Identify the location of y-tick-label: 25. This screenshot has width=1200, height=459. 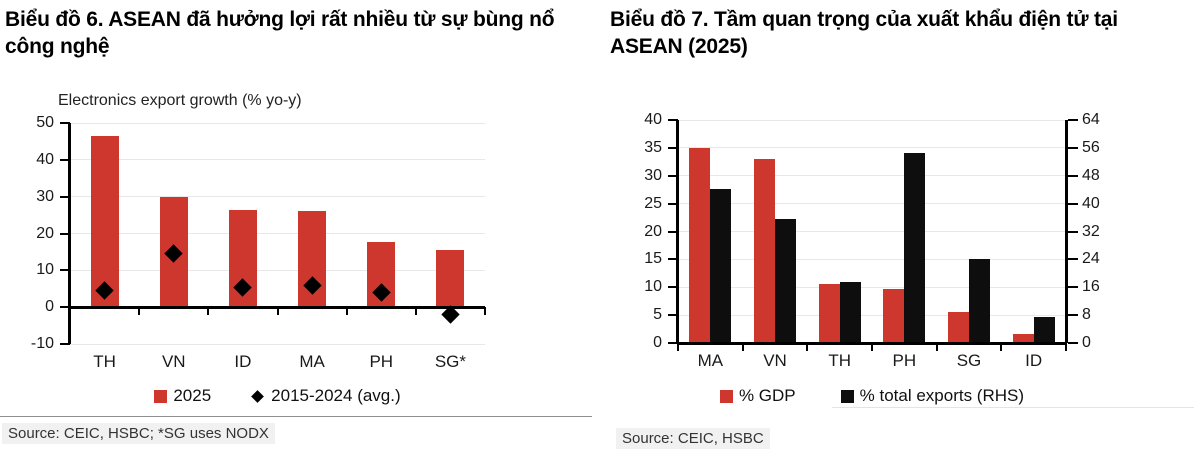
(653, 203).